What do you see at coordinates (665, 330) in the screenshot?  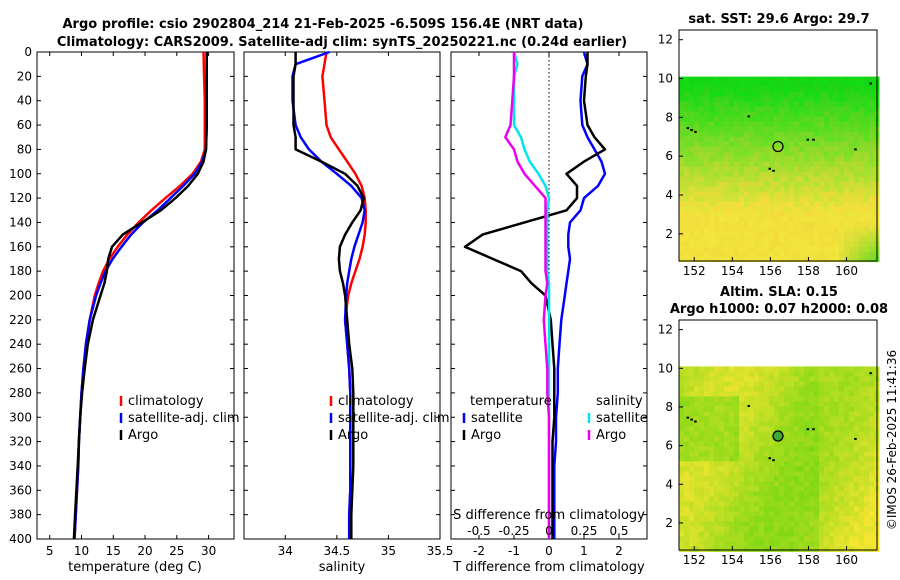 I see `map-y-tick-label: 12` at bounding box center [665, 330].